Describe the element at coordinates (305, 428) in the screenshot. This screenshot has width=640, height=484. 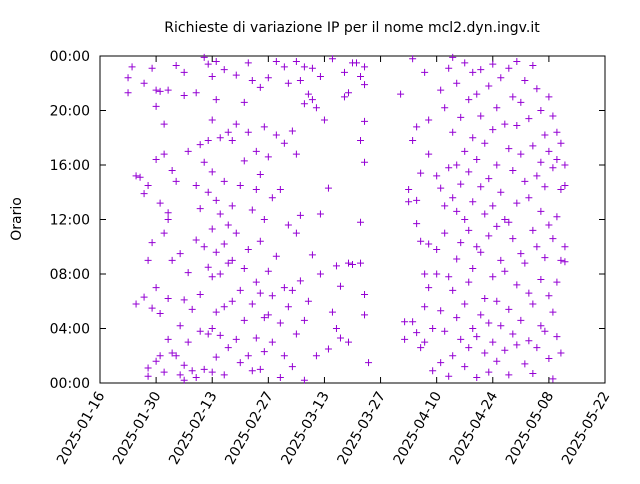
I see `x-tick-label: 2025-03-13` at that location.